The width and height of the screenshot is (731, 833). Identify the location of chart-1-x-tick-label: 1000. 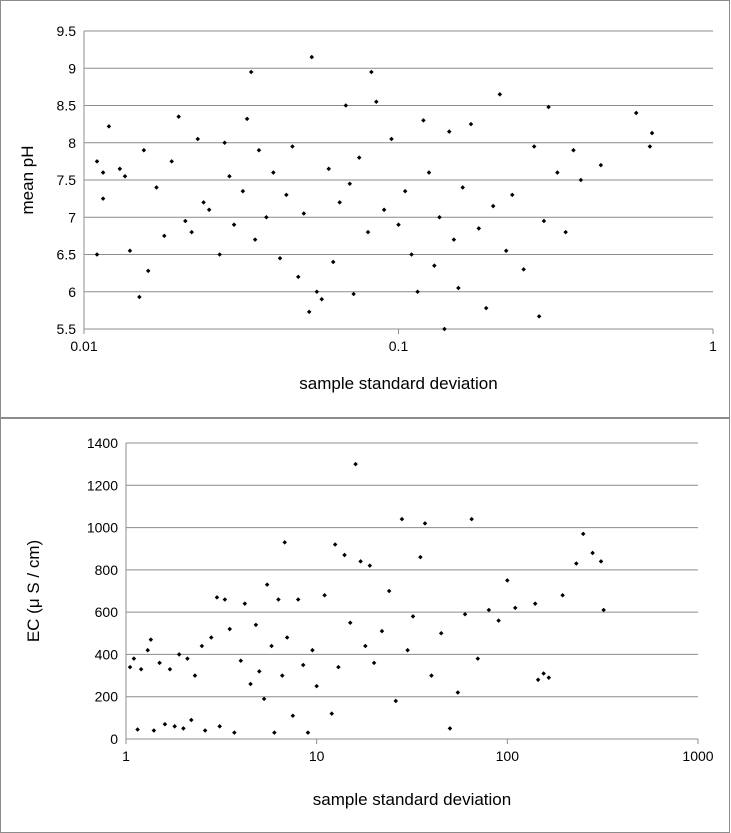
(697, 756).